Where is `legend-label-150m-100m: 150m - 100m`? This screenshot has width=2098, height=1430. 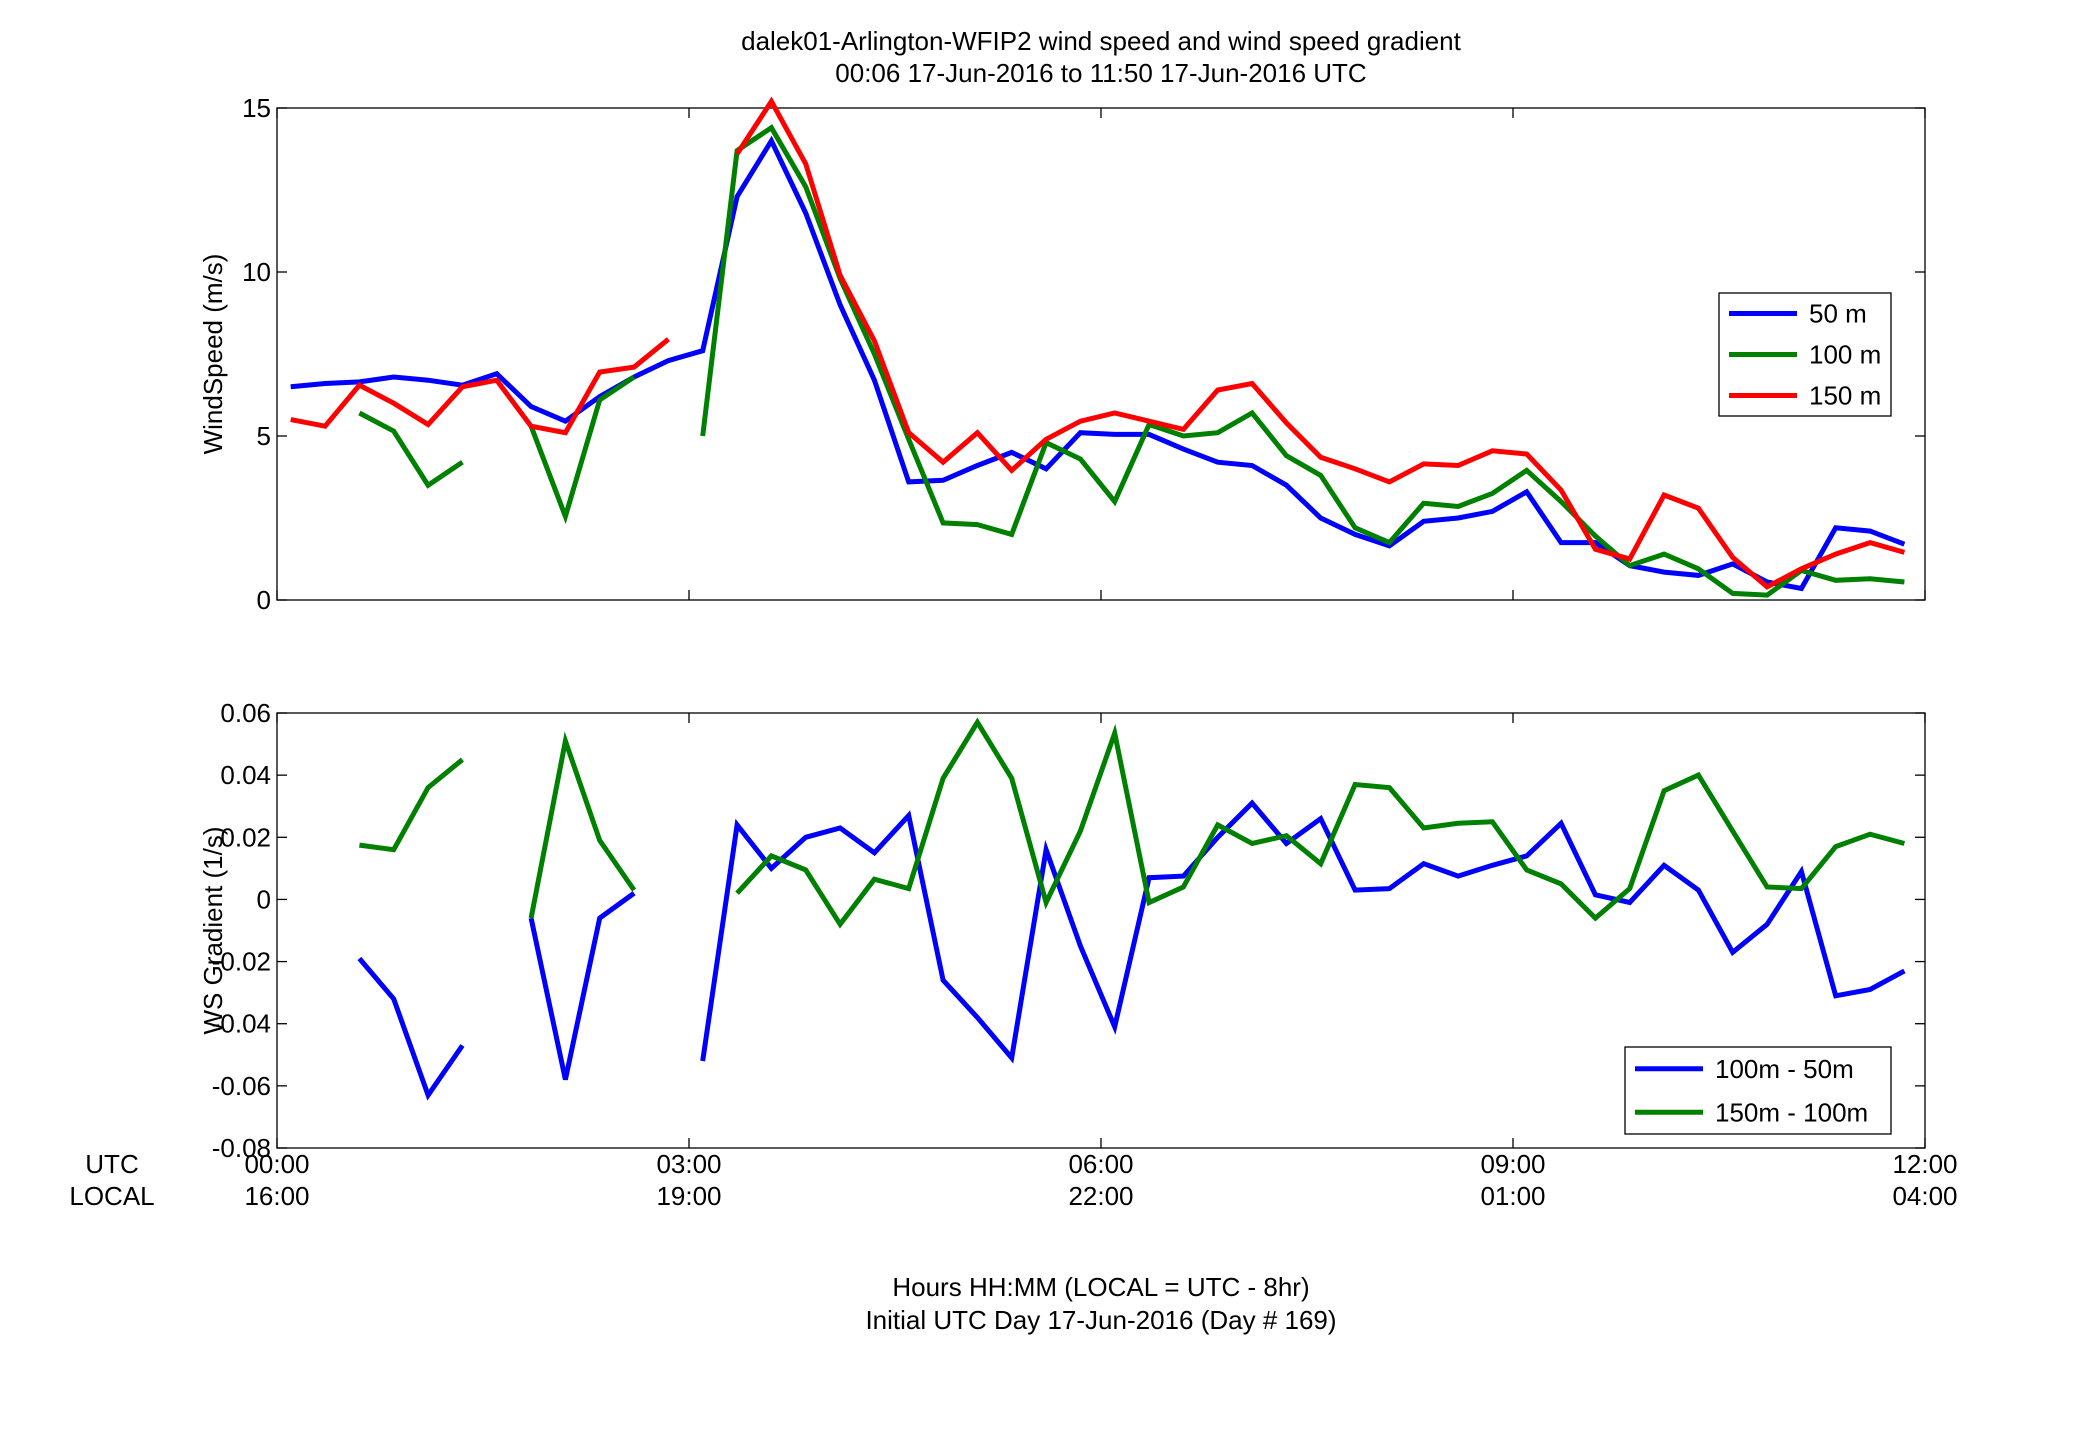 legend-label-150m-100m: 150m - 100m is located at coordinates (1791, 1112).